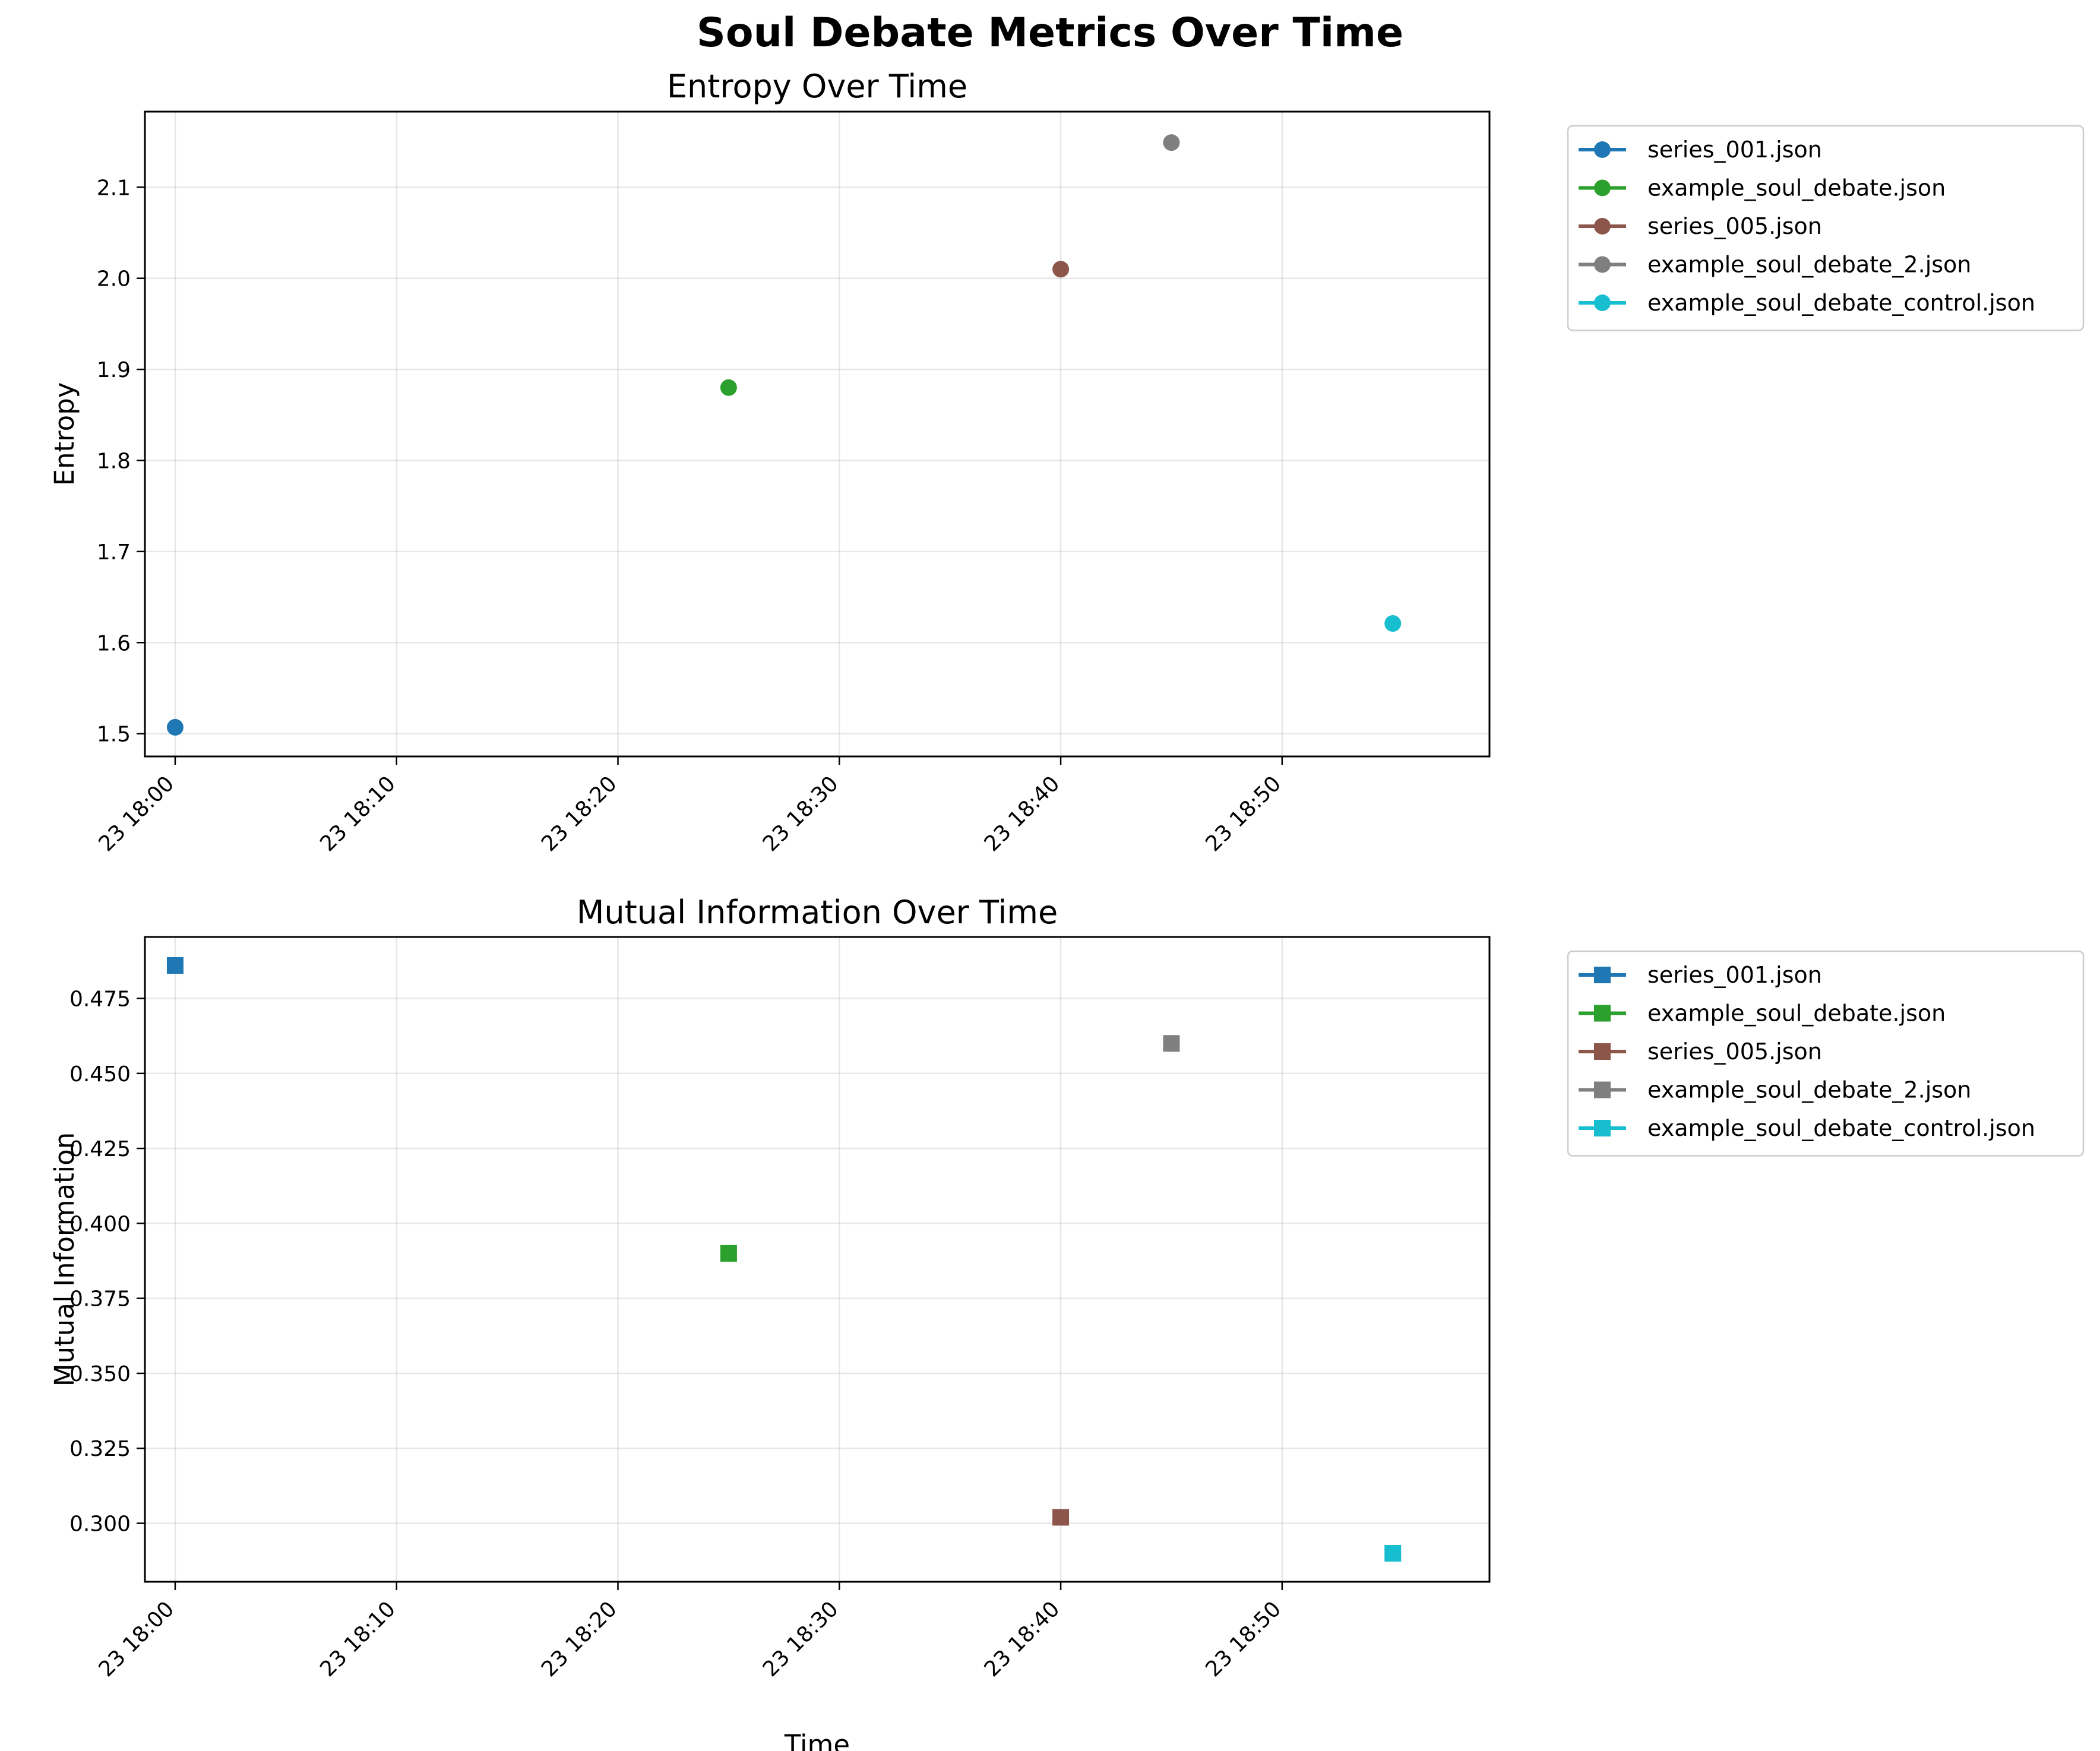 The width and height of the screenshot is (2100, 1751). Describe the element at coordinates (114, 461) in the screenshot. I see `subplot-1-y-tick-label: 1.8` at that location.